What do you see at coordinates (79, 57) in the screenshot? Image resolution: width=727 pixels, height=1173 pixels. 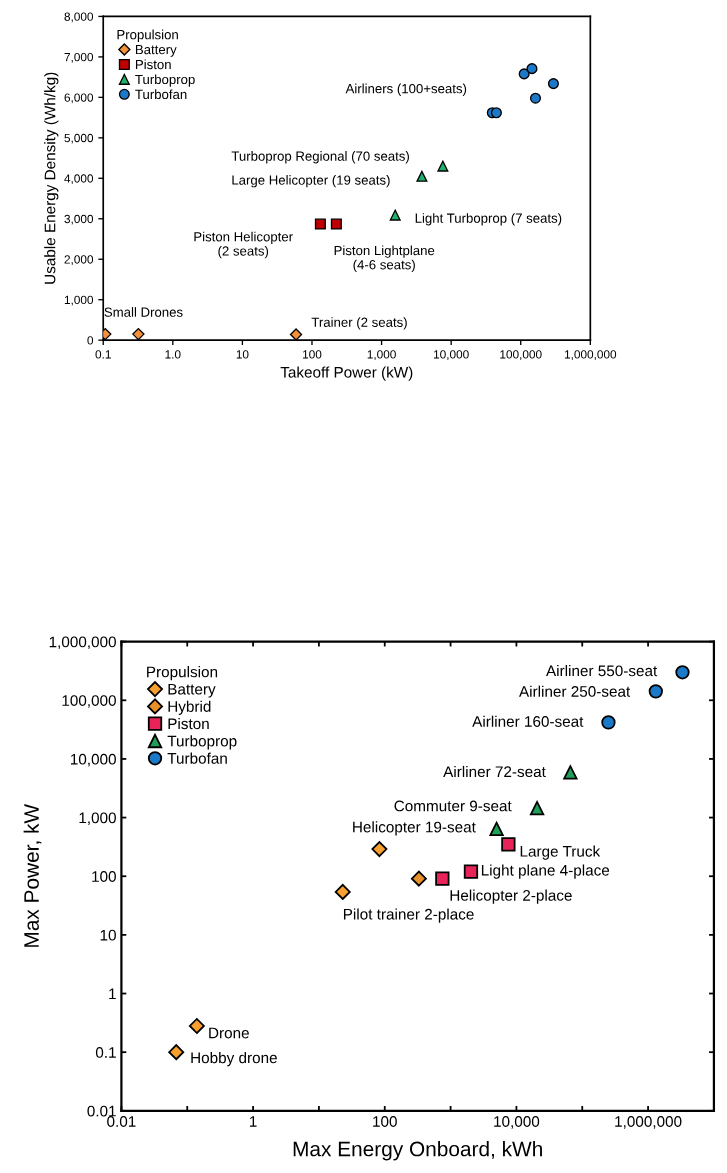 I see `y-tick-label: 7,000` at bounding box center [79, 57].